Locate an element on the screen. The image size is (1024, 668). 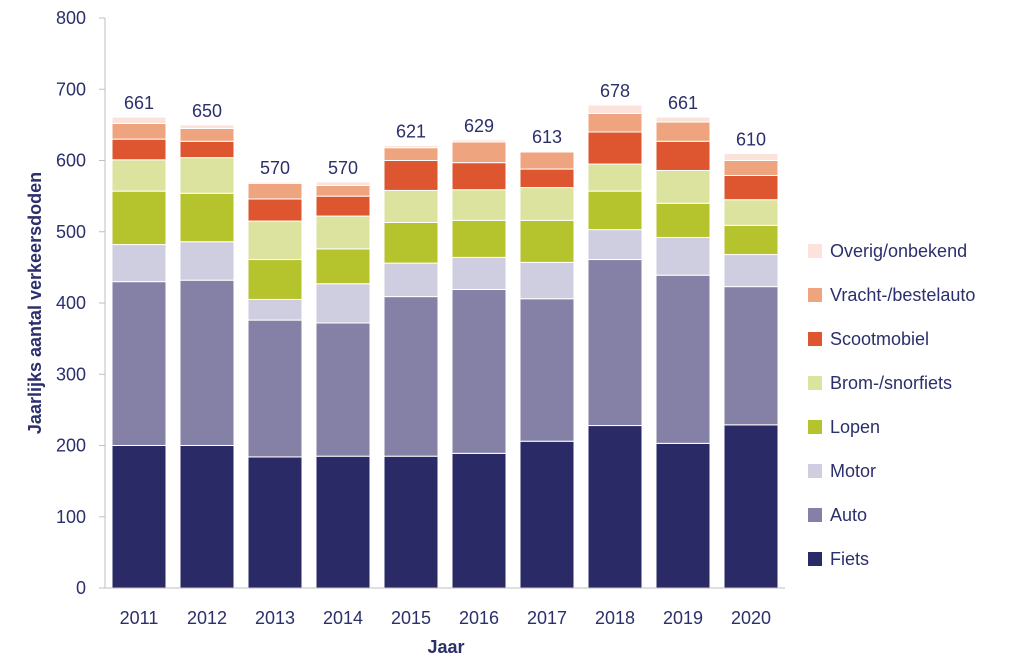
x-tick-label: 2019 is located at coordinates (683, 618).